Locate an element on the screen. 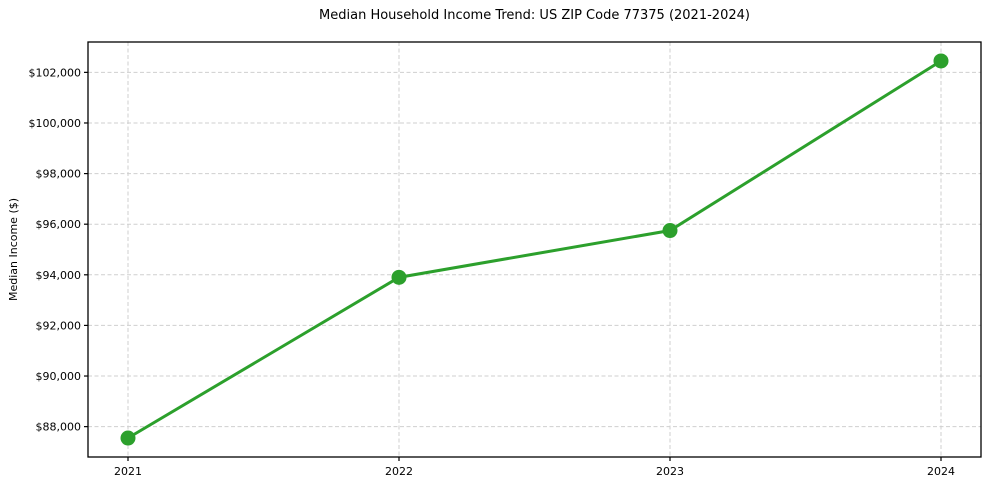 The image size is (989, 490). y-tick-label: $100,000 is located at coordinates (55, 123).